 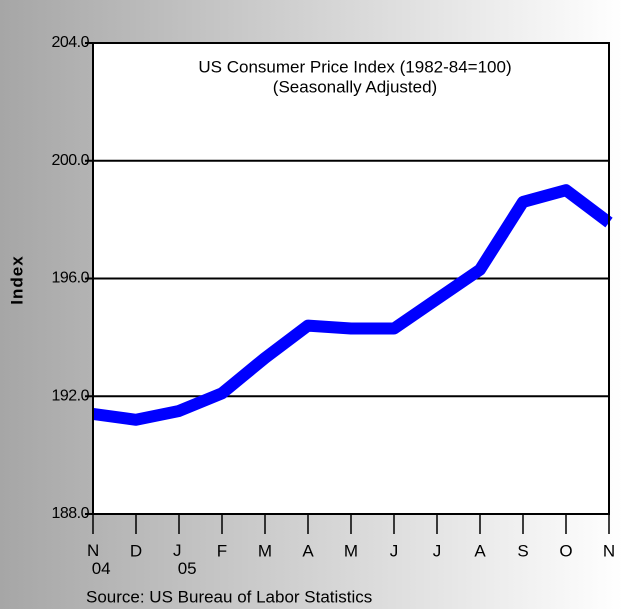 What do you see at coordinates (70, 395) in the screenshot?
I see `y-tick-label: 192.0` at bounding box center [70, 395].